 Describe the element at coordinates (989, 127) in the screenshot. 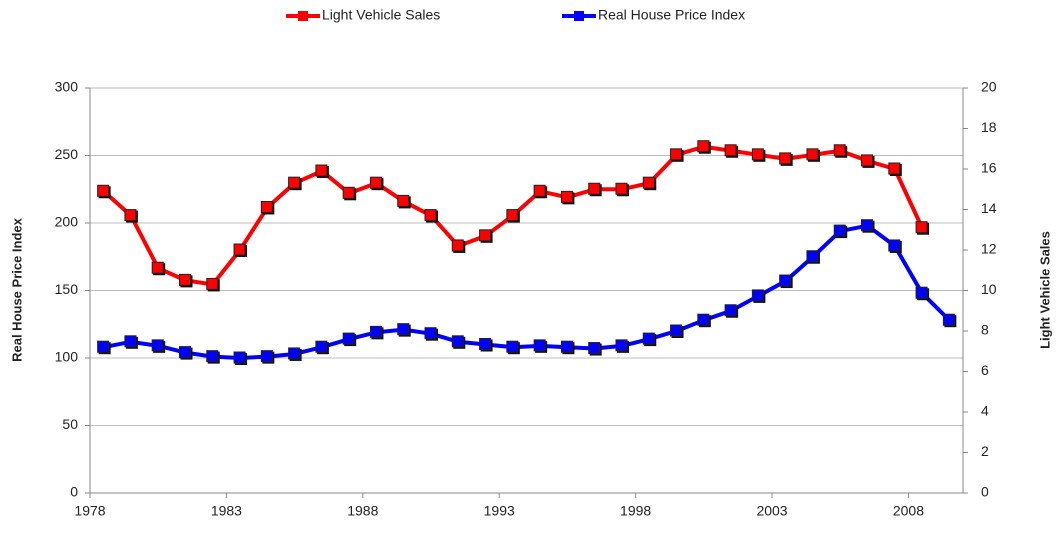

I see `y2-tick-label: 18` at that location.